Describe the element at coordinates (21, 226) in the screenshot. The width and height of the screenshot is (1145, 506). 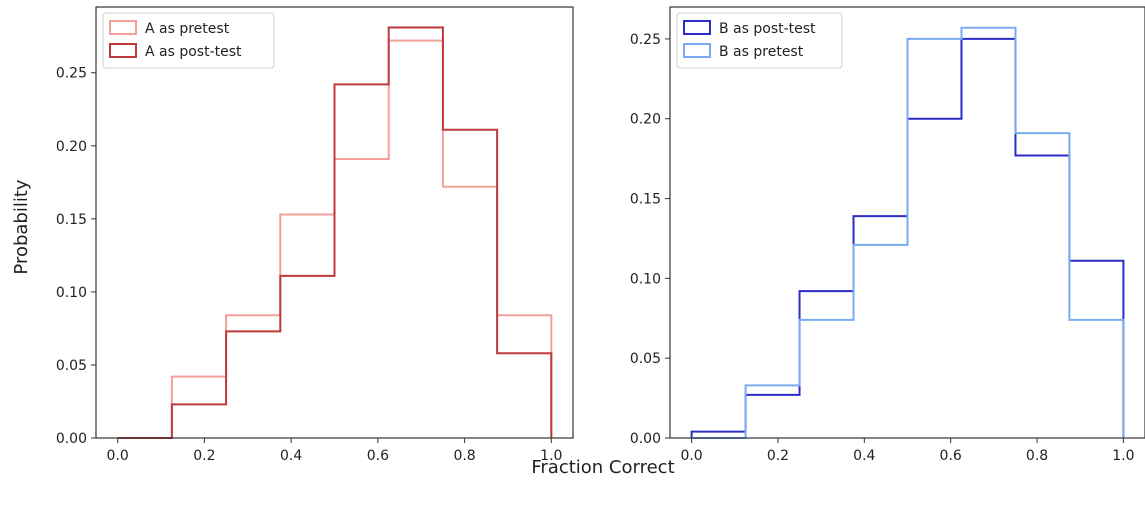
I see `y-axis-label: Probability` at that location.